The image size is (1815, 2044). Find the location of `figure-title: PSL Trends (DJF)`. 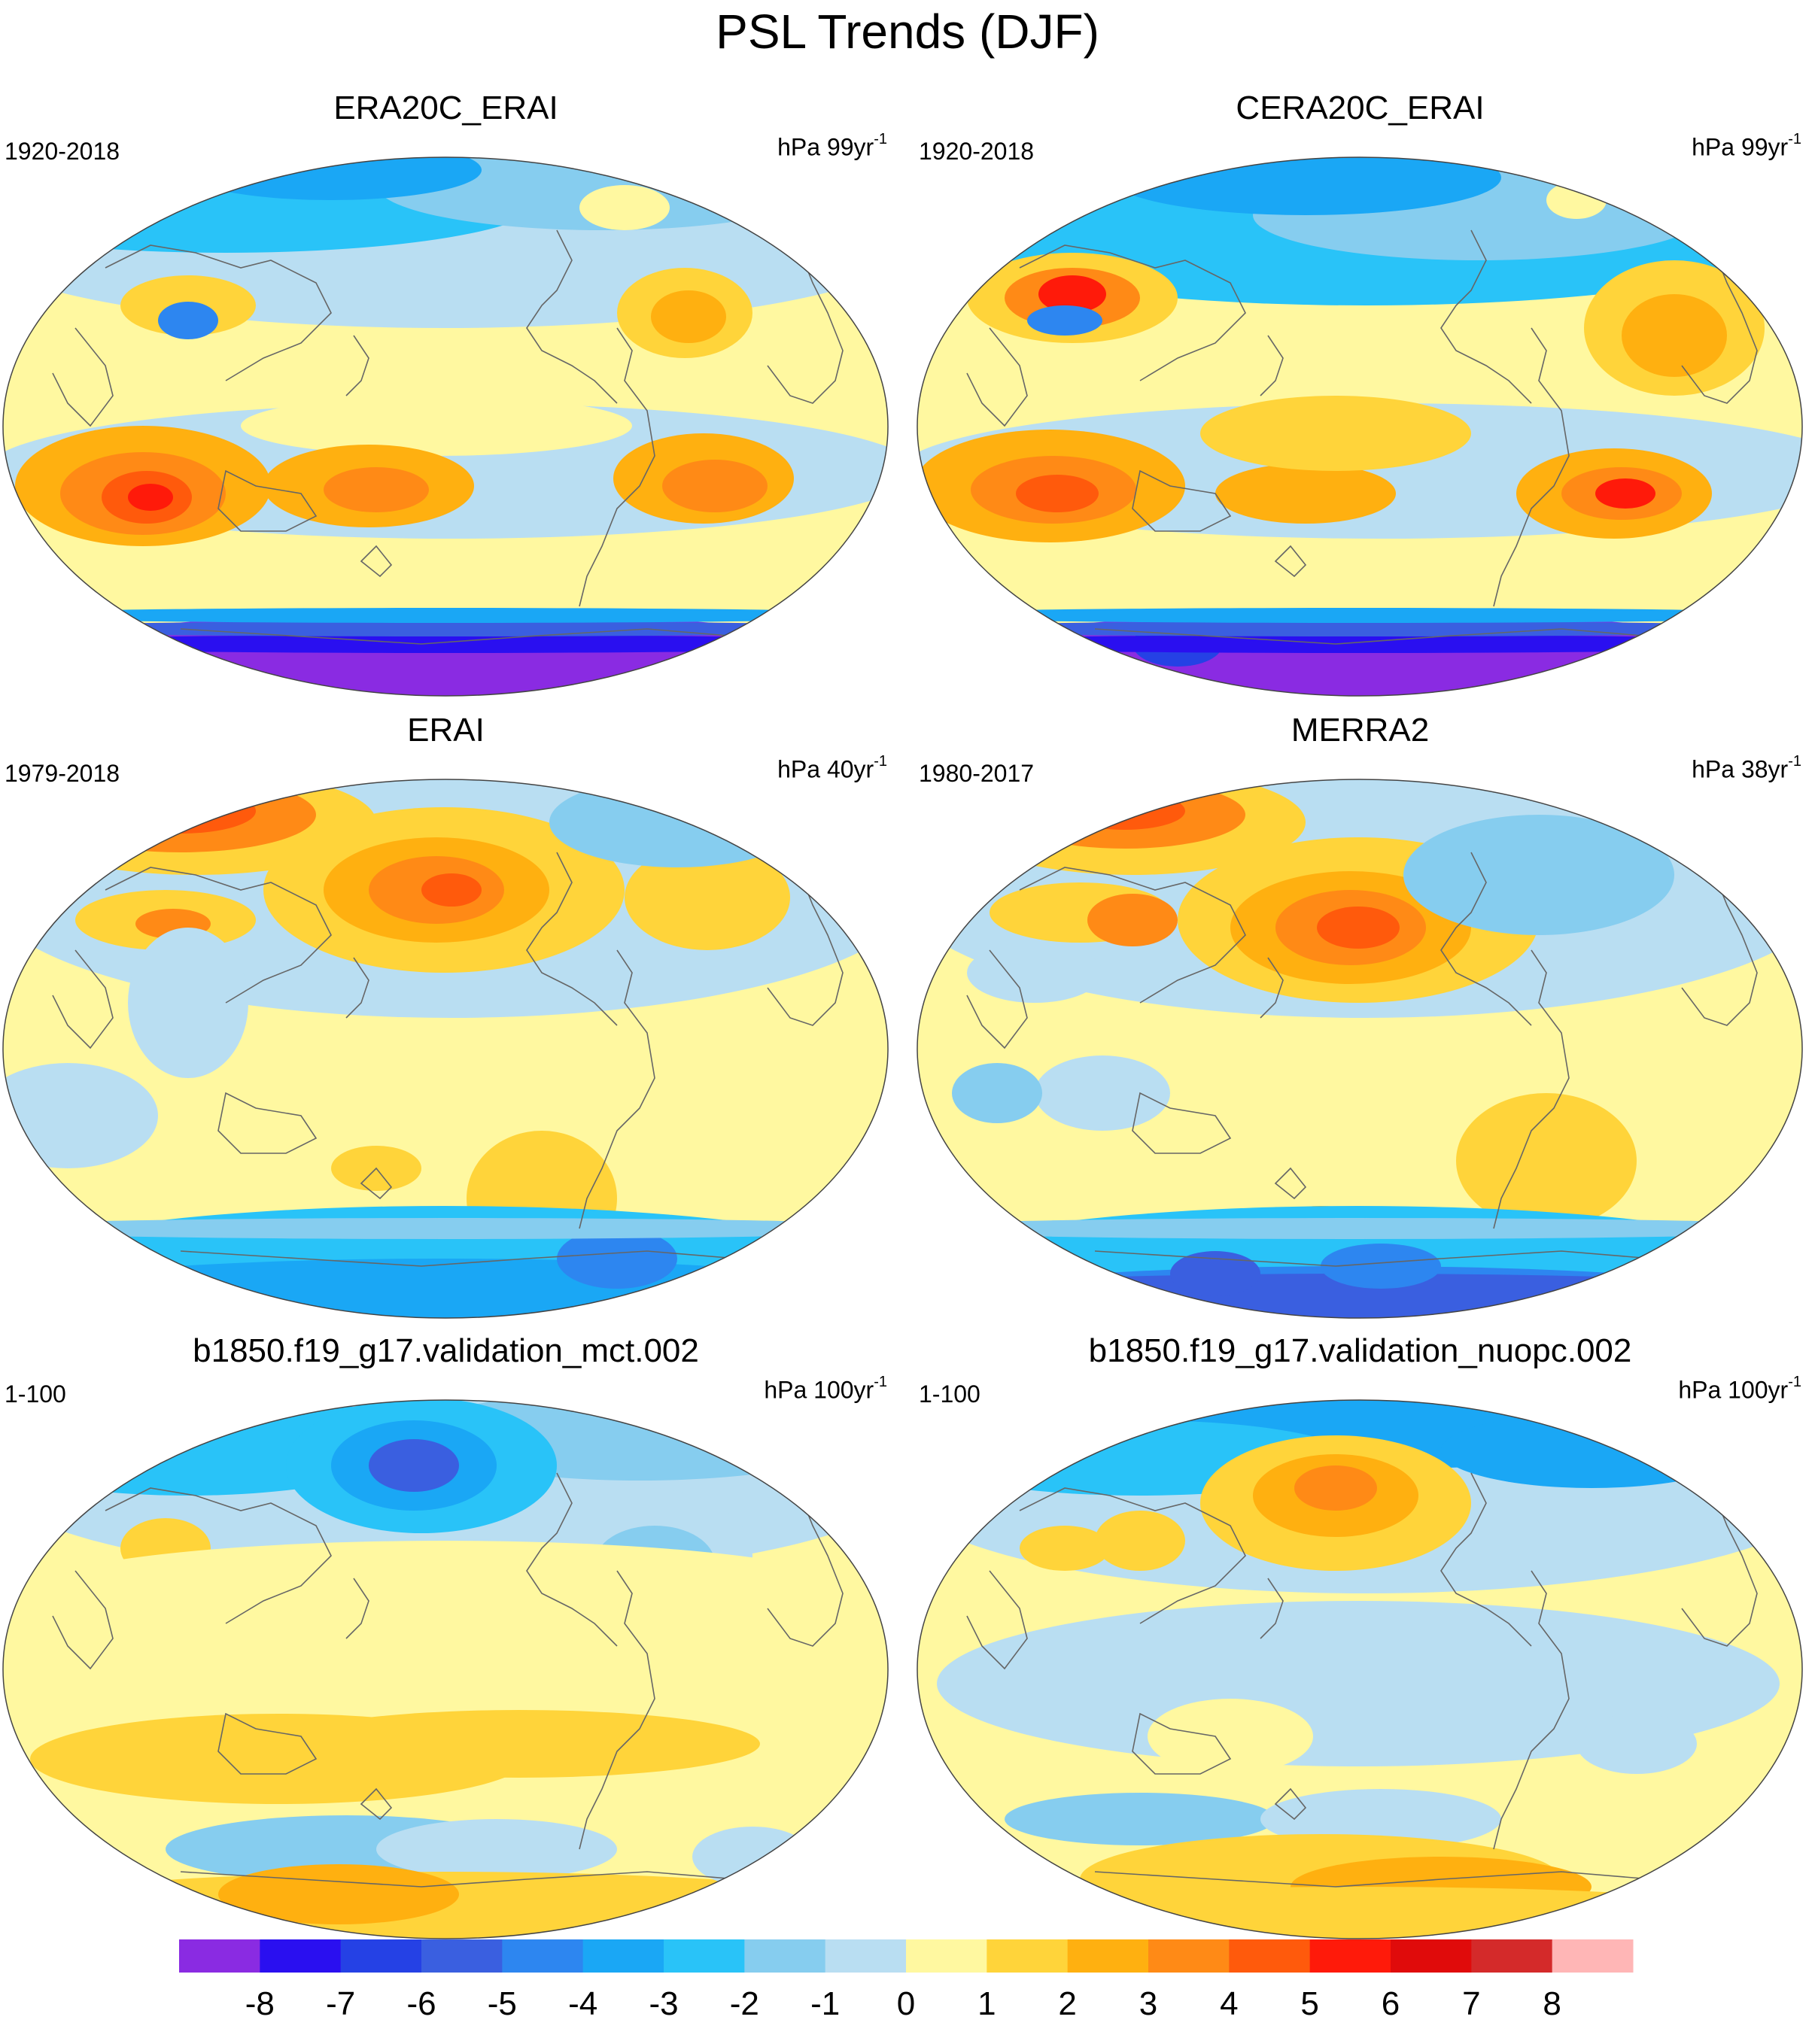

figure-title: PSL Trends (DJF) is located at coordinates (907, 32).